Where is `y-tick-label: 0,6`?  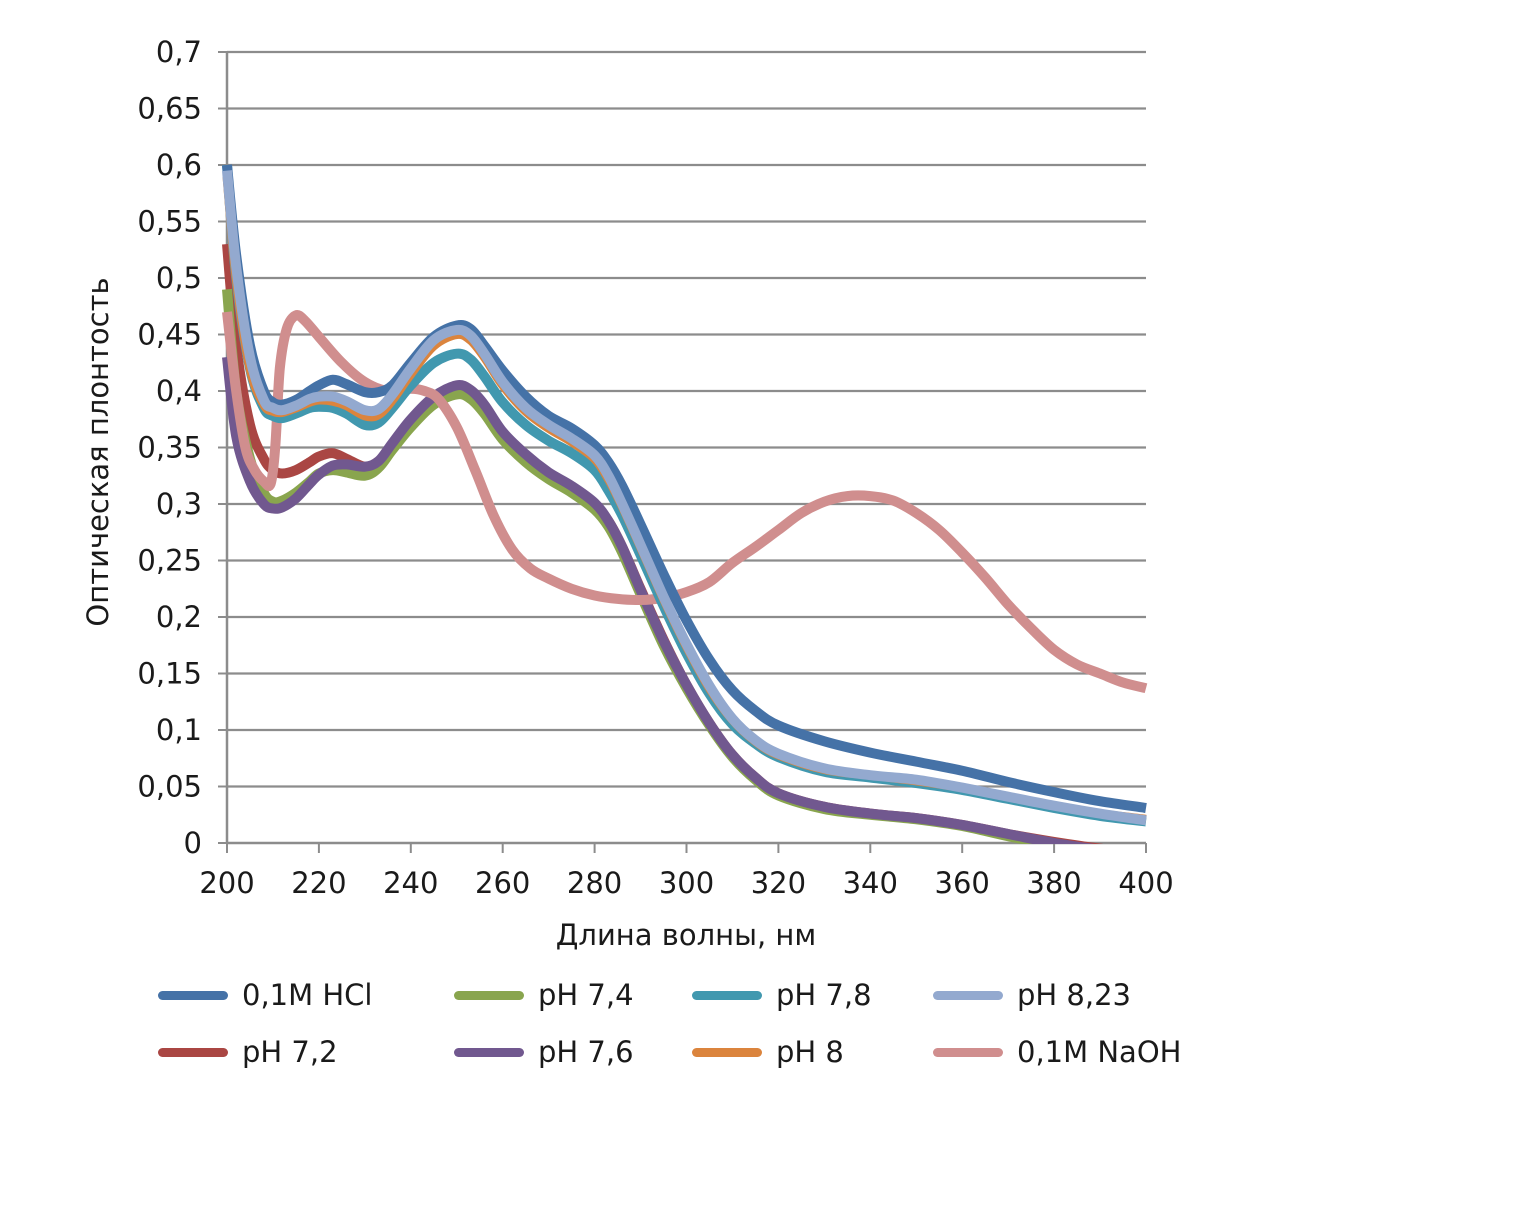 y-tick-label: 0,6 is located at coordinates (179, 165).